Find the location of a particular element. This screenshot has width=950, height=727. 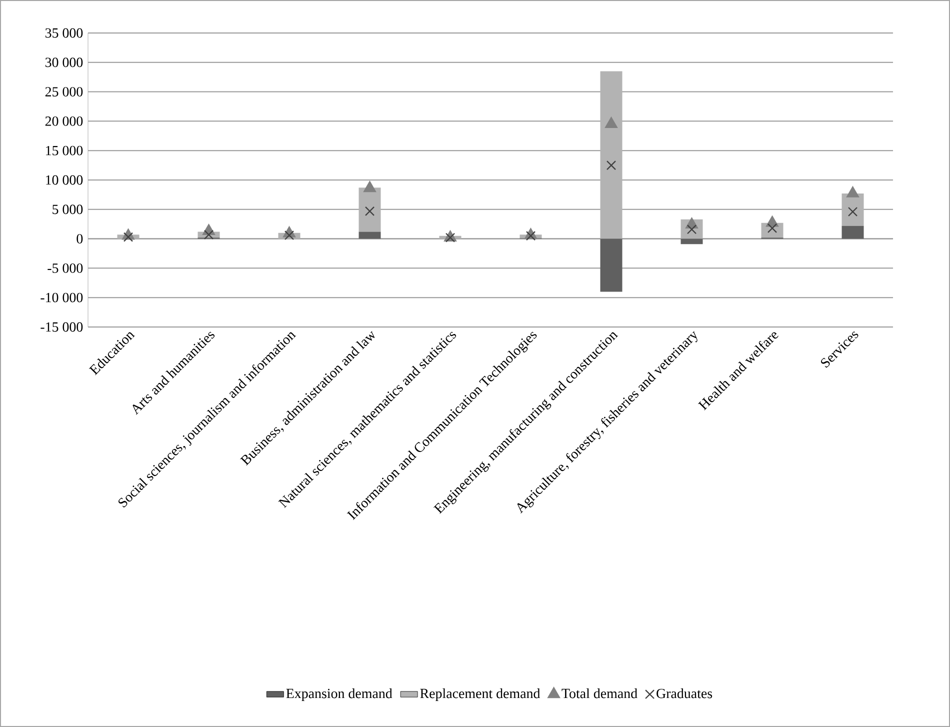

y-tick-label: 10 000 is located at coordinates (64, 180).